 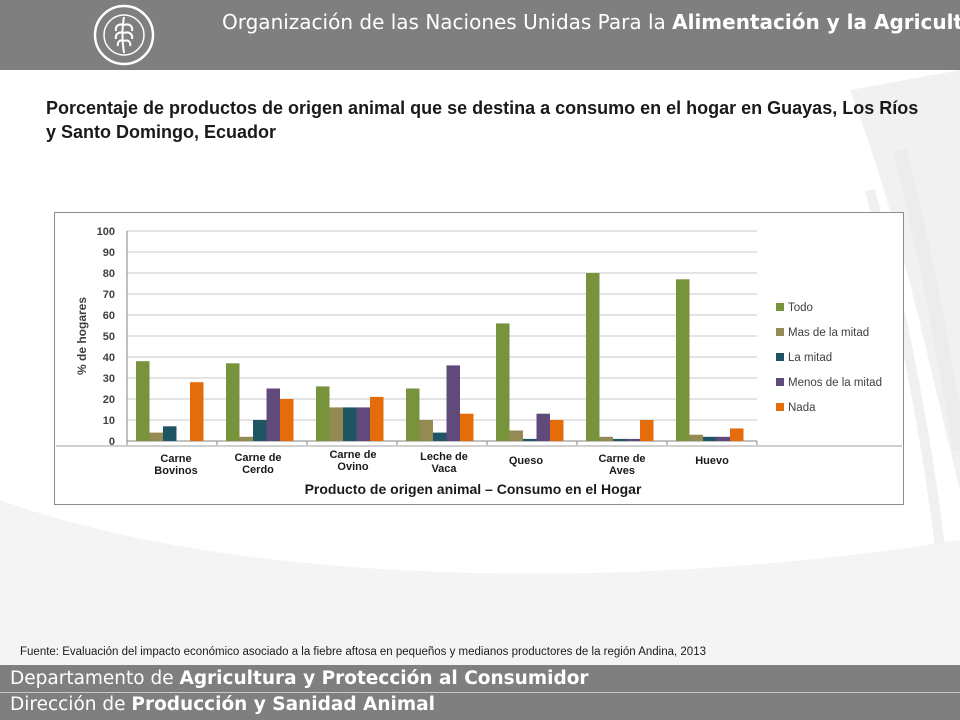 What do you see at coordinates (175, 465) in the screenshot?
I see `category-label: Carne Bovinos` at bounding box center [175, 465].